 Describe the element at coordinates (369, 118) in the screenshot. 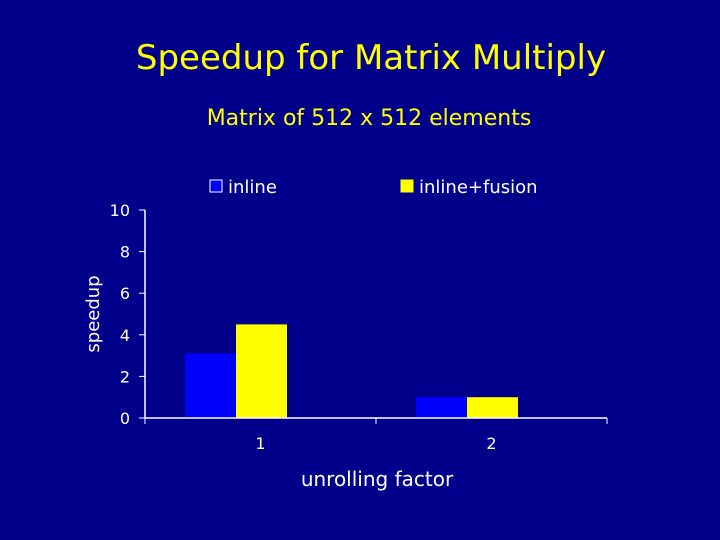

I see `chart-title: Matrix of 512 x 512 elements` at that location.